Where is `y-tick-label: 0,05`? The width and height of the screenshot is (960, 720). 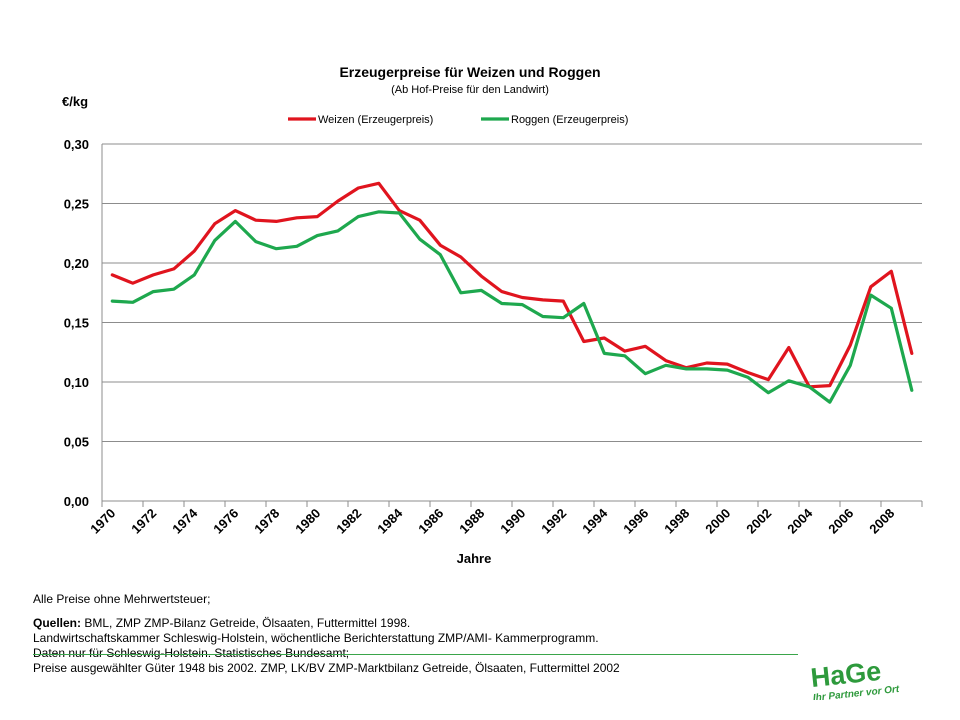
y-tick-label: 0,05 is located at coordinates (76, 442).